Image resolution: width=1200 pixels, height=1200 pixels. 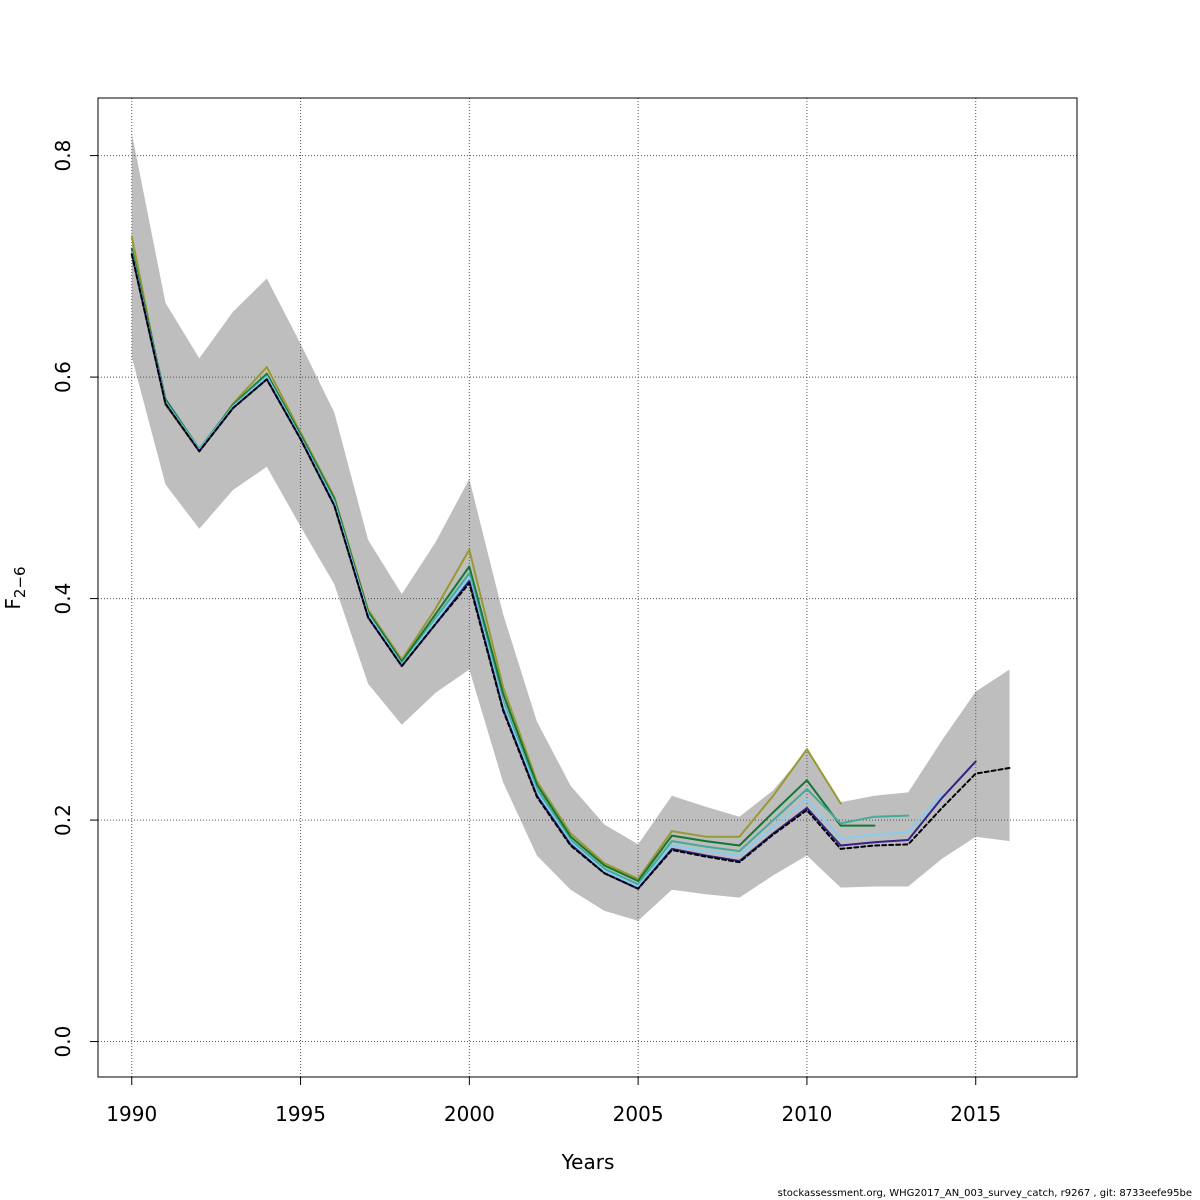 I want to click on x-axis-title: Years, so click(x=588, y=1162).